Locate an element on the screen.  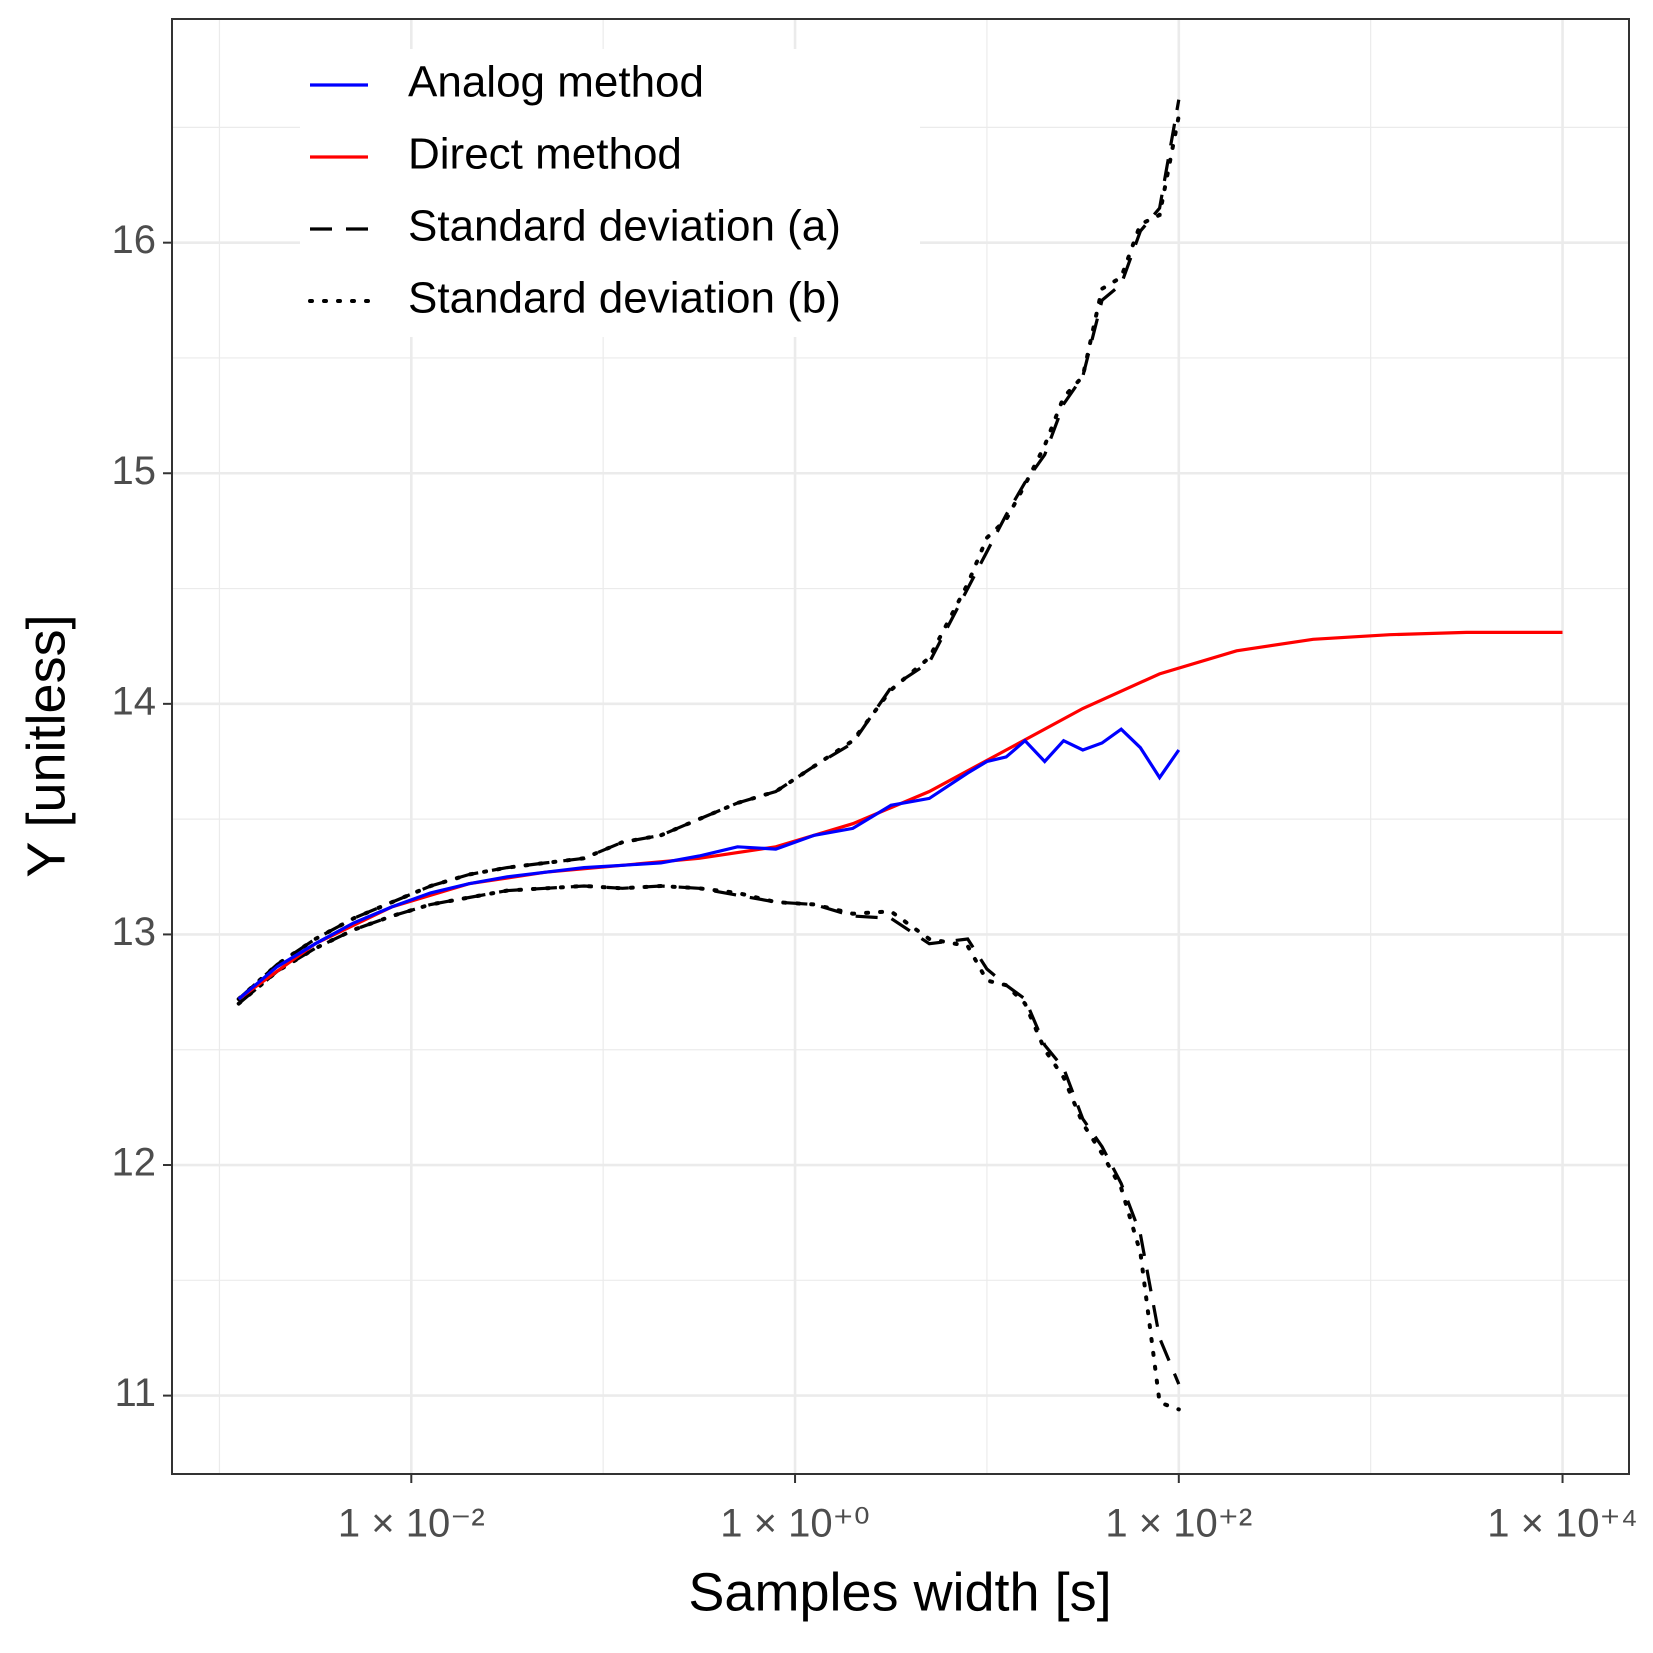
y-tick-label: 16 is located at coordinates (134, 240).